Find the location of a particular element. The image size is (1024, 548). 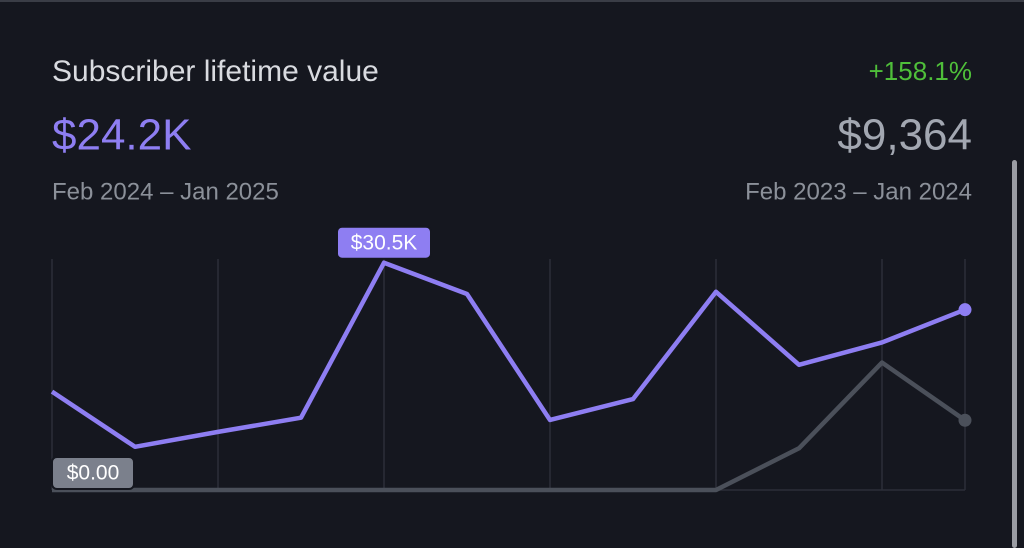

current-period: Feb 2024 – Jan 2025 is located at coordinates (165, 191).